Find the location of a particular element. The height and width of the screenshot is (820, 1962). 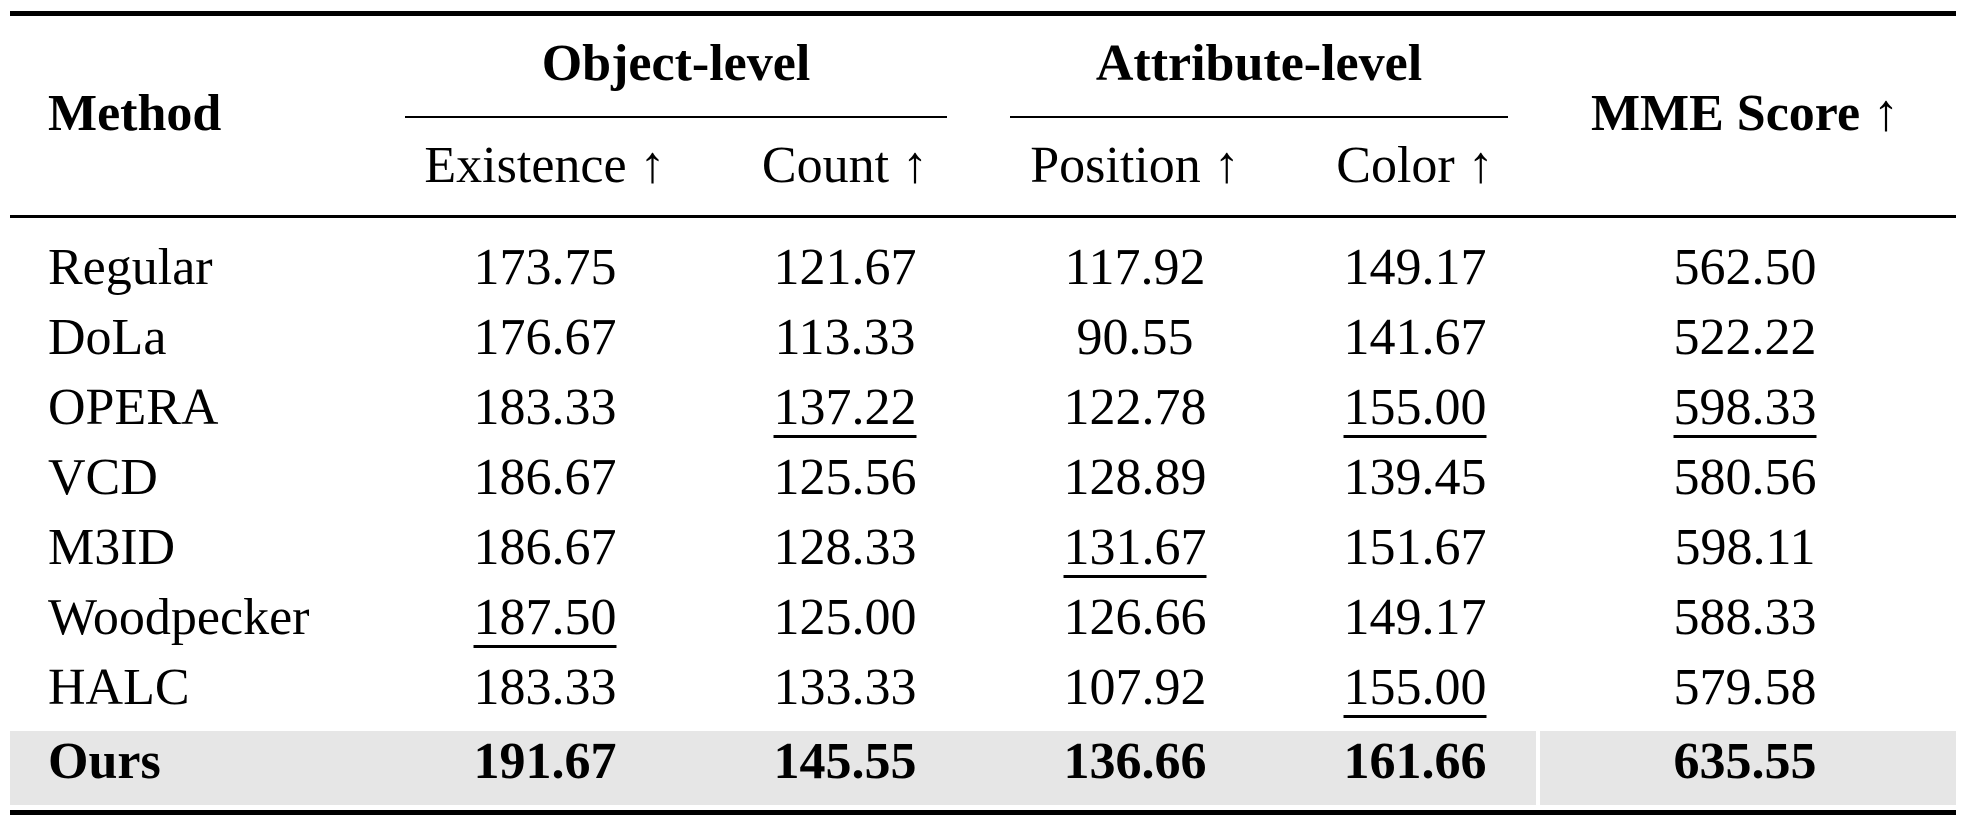

cell-value: 598.11 is located at coordinates (1745, 547).